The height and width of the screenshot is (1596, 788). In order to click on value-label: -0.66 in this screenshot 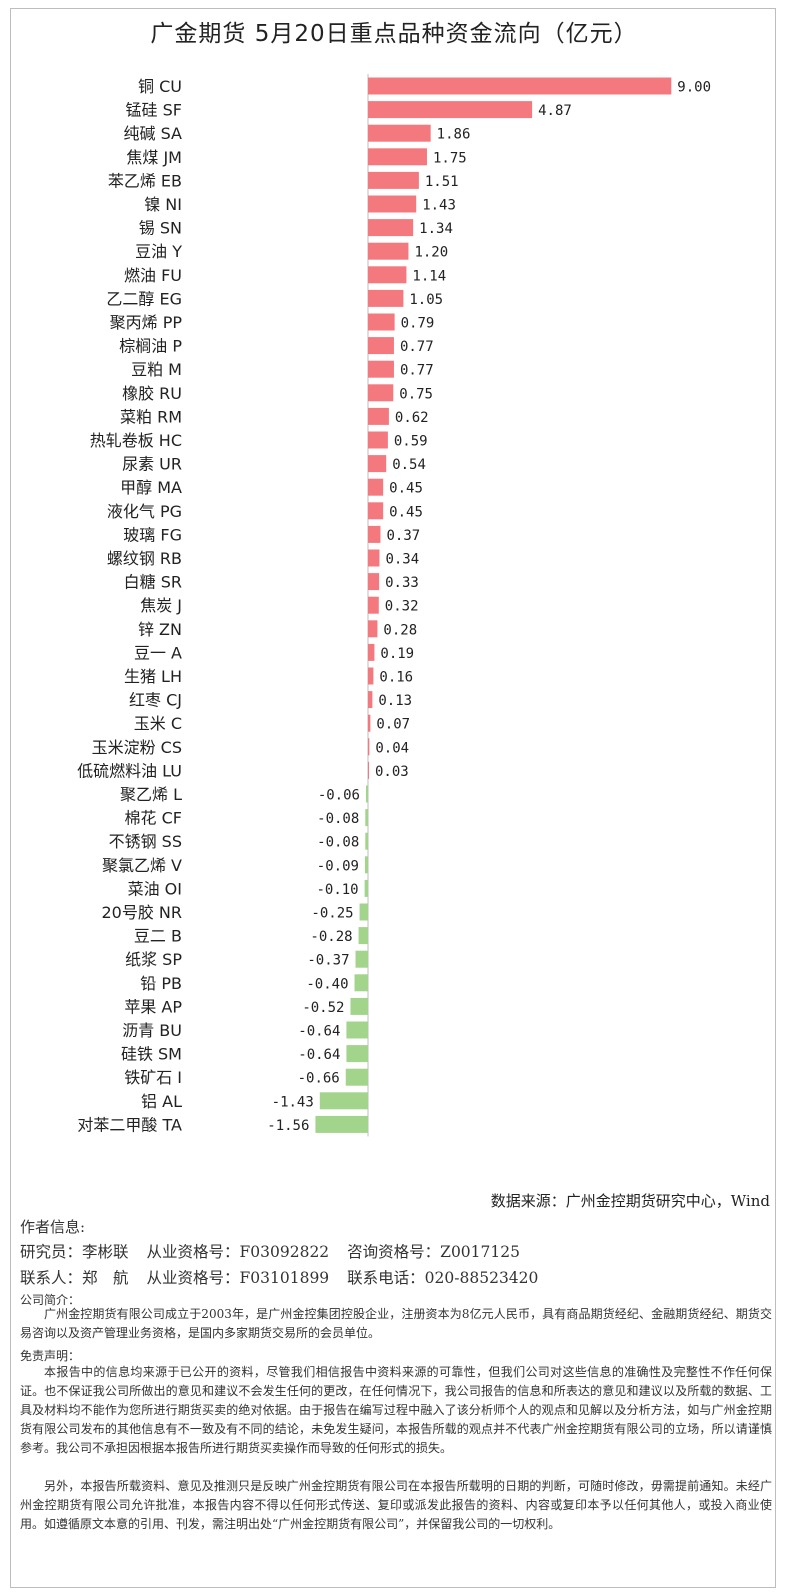, I will do `click(319, 1079)`.